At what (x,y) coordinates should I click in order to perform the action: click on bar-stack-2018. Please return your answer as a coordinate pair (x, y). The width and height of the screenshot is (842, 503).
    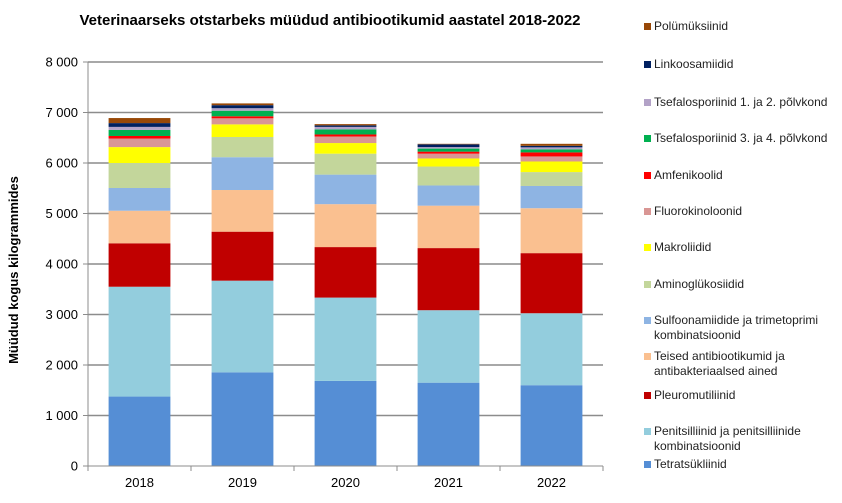
    Looking at the image, I should click on (139, 292).